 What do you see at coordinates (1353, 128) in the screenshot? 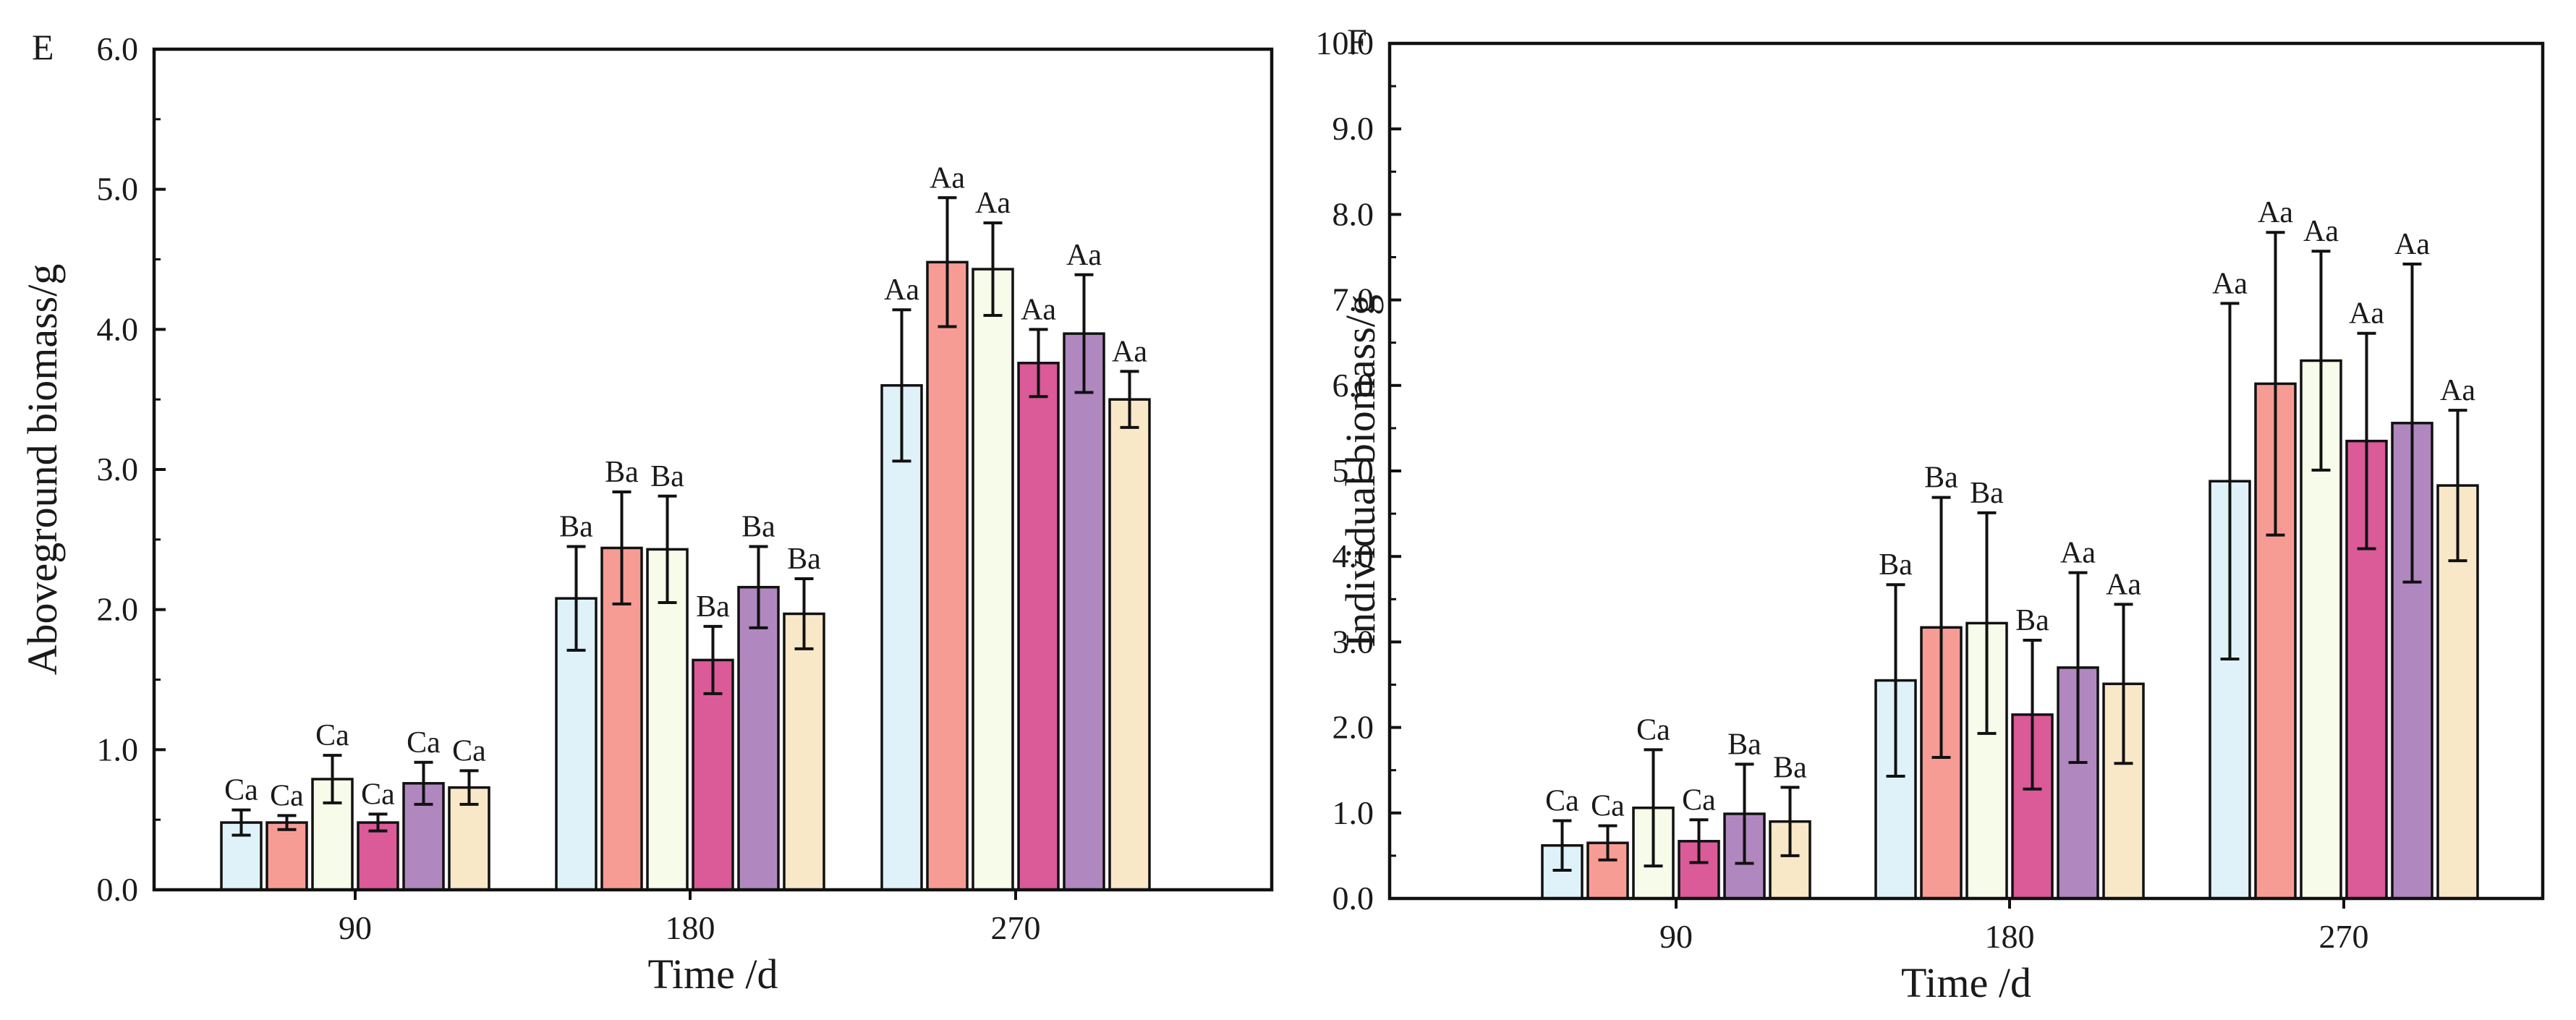
I see `y-tick-label: 9.0` at bounding box center [1353, 128].